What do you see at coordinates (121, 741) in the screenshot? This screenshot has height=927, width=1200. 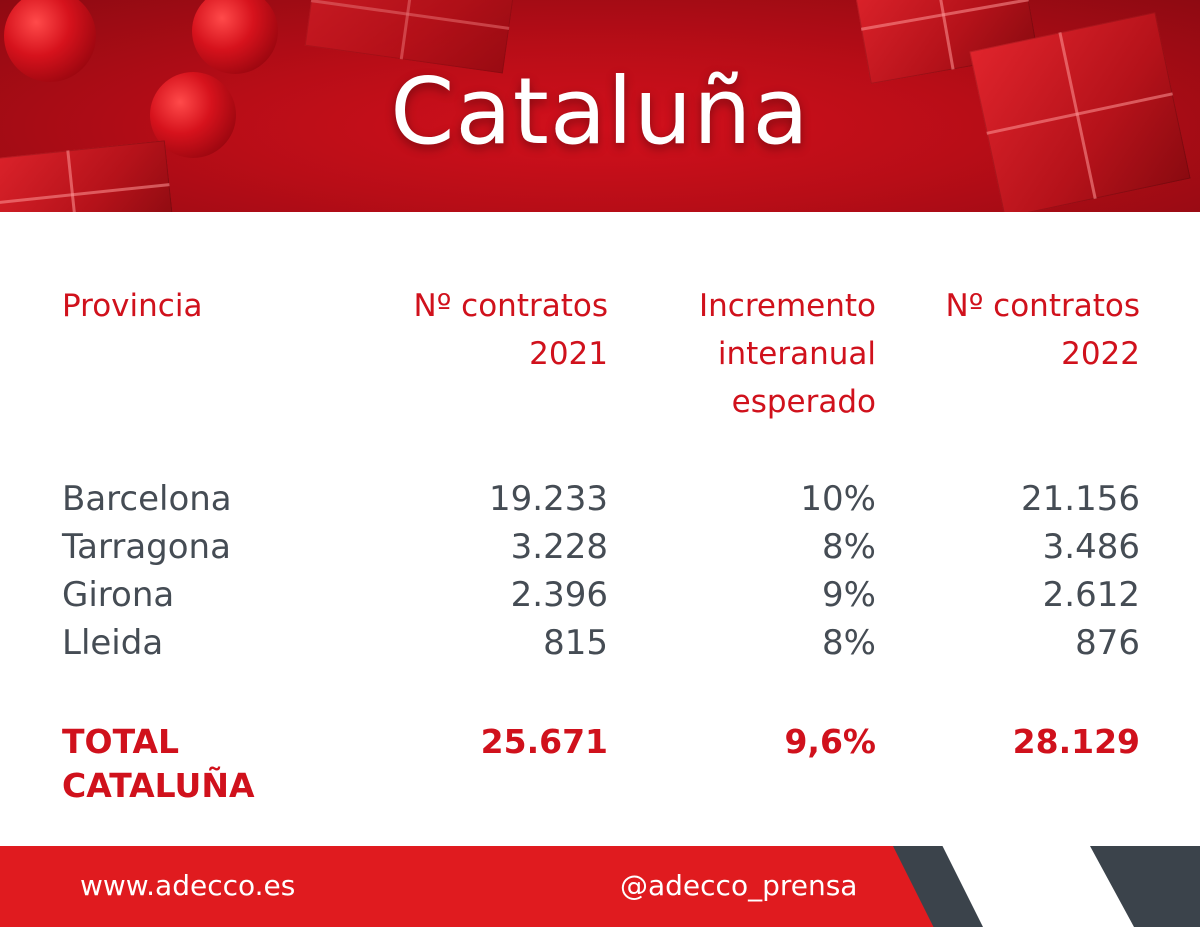 I see `total-label-line: TOTAL` at bounding box center [121, 741].